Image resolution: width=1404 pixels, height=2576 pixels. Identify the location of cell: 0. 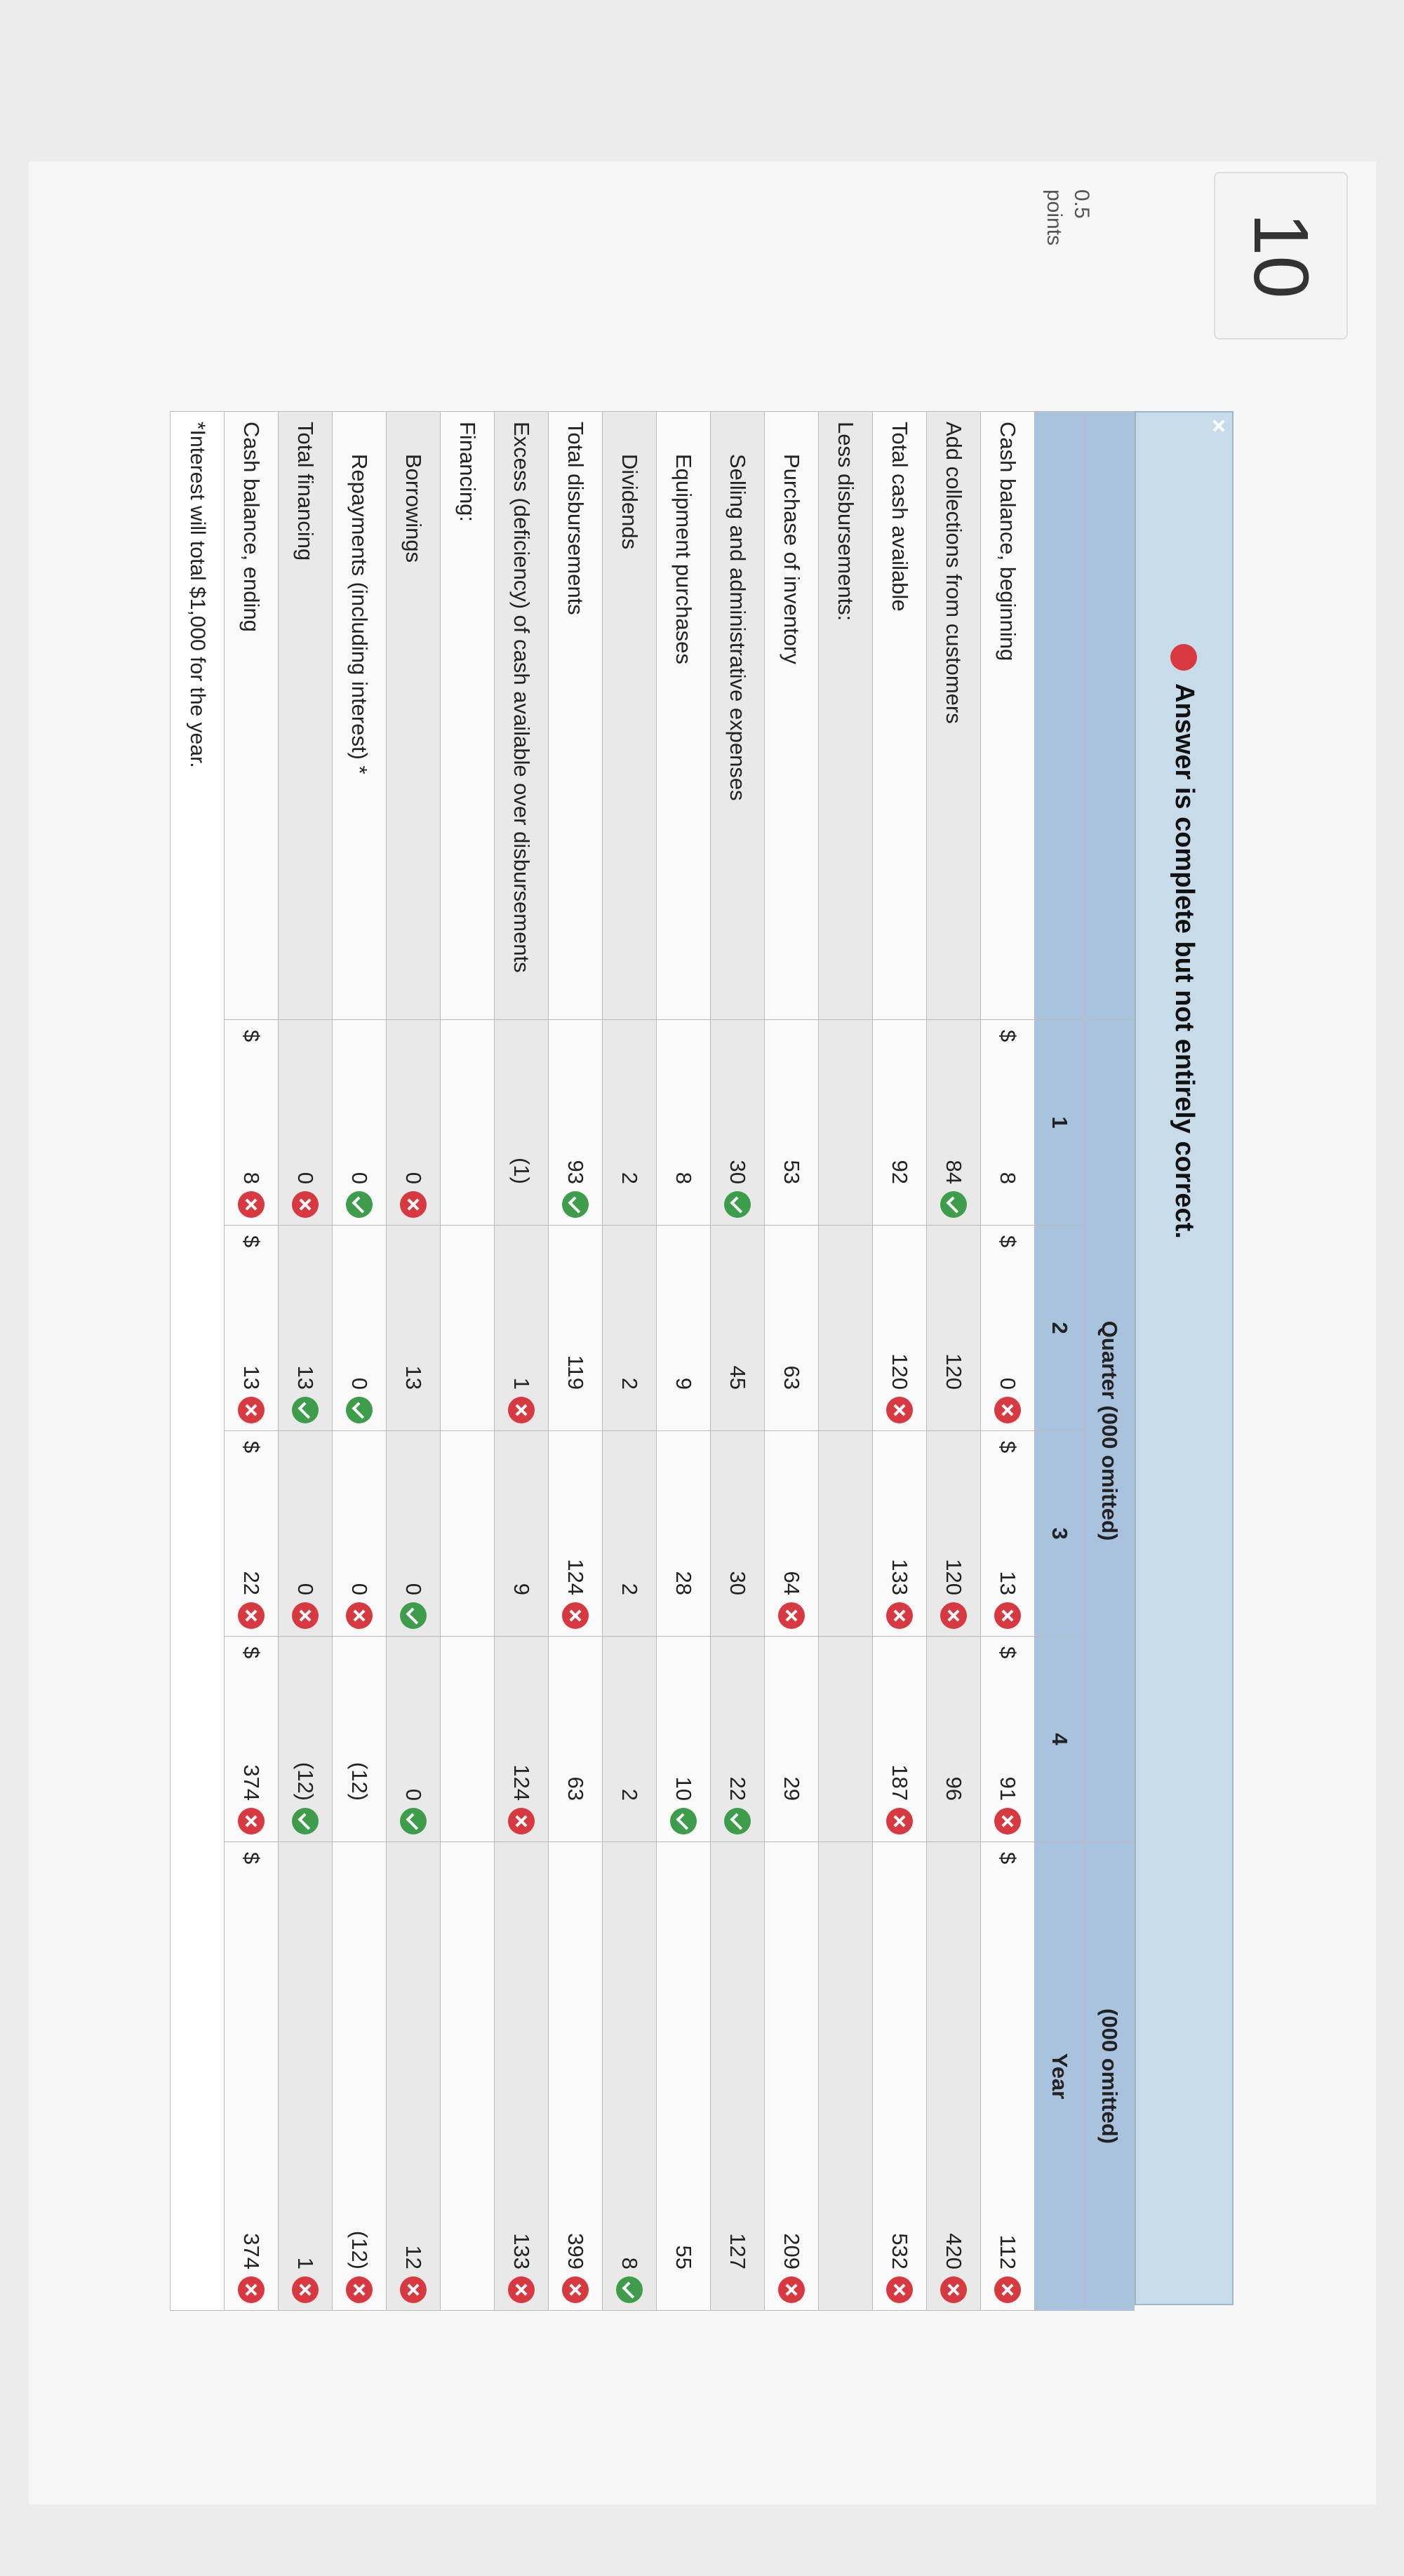
(360, 1328).